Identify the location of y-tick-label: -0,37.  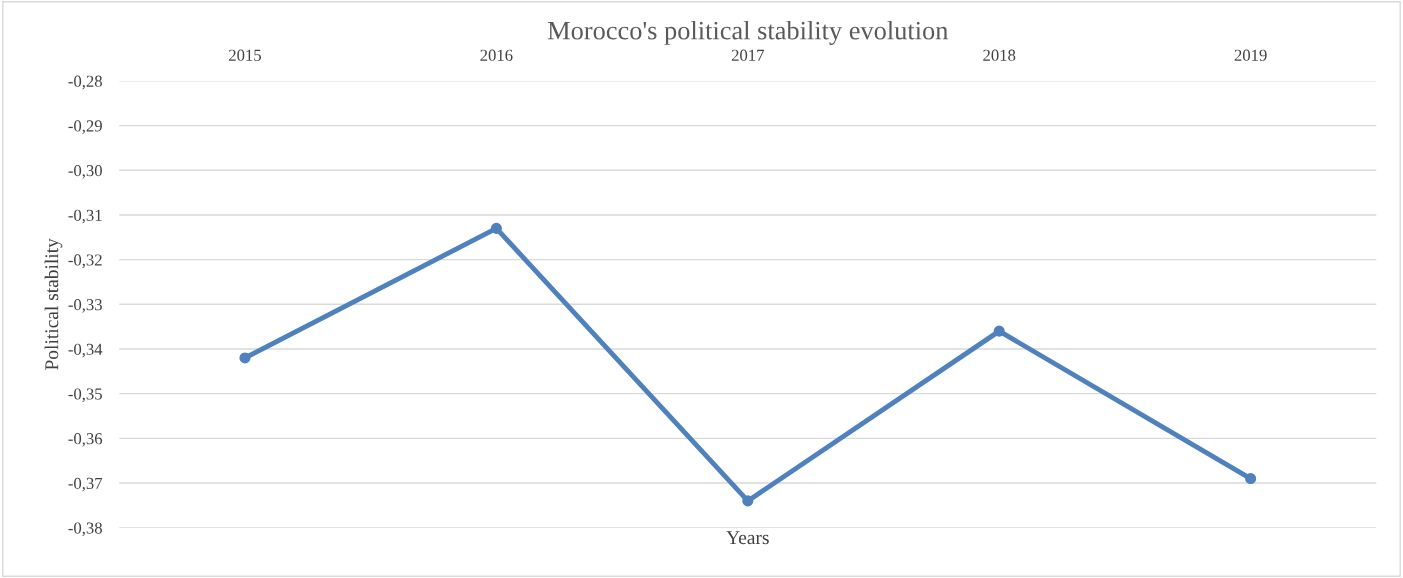
(85, 484).